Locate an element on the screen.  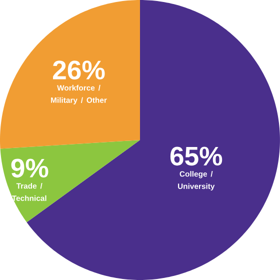
data-label: 65% is located at coordinates (196, 156).